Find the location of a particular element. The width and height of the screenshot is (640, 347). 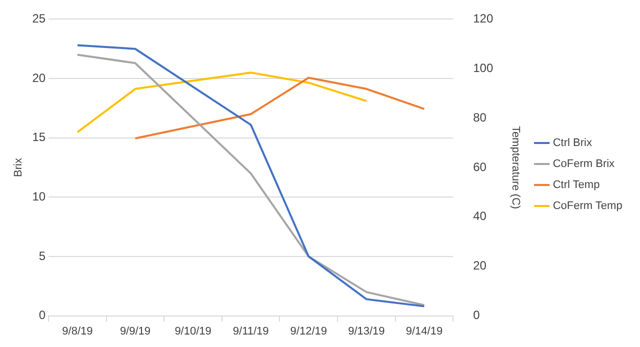

x-tick-label: 9/10/19 is located at coordinates (193, 331).